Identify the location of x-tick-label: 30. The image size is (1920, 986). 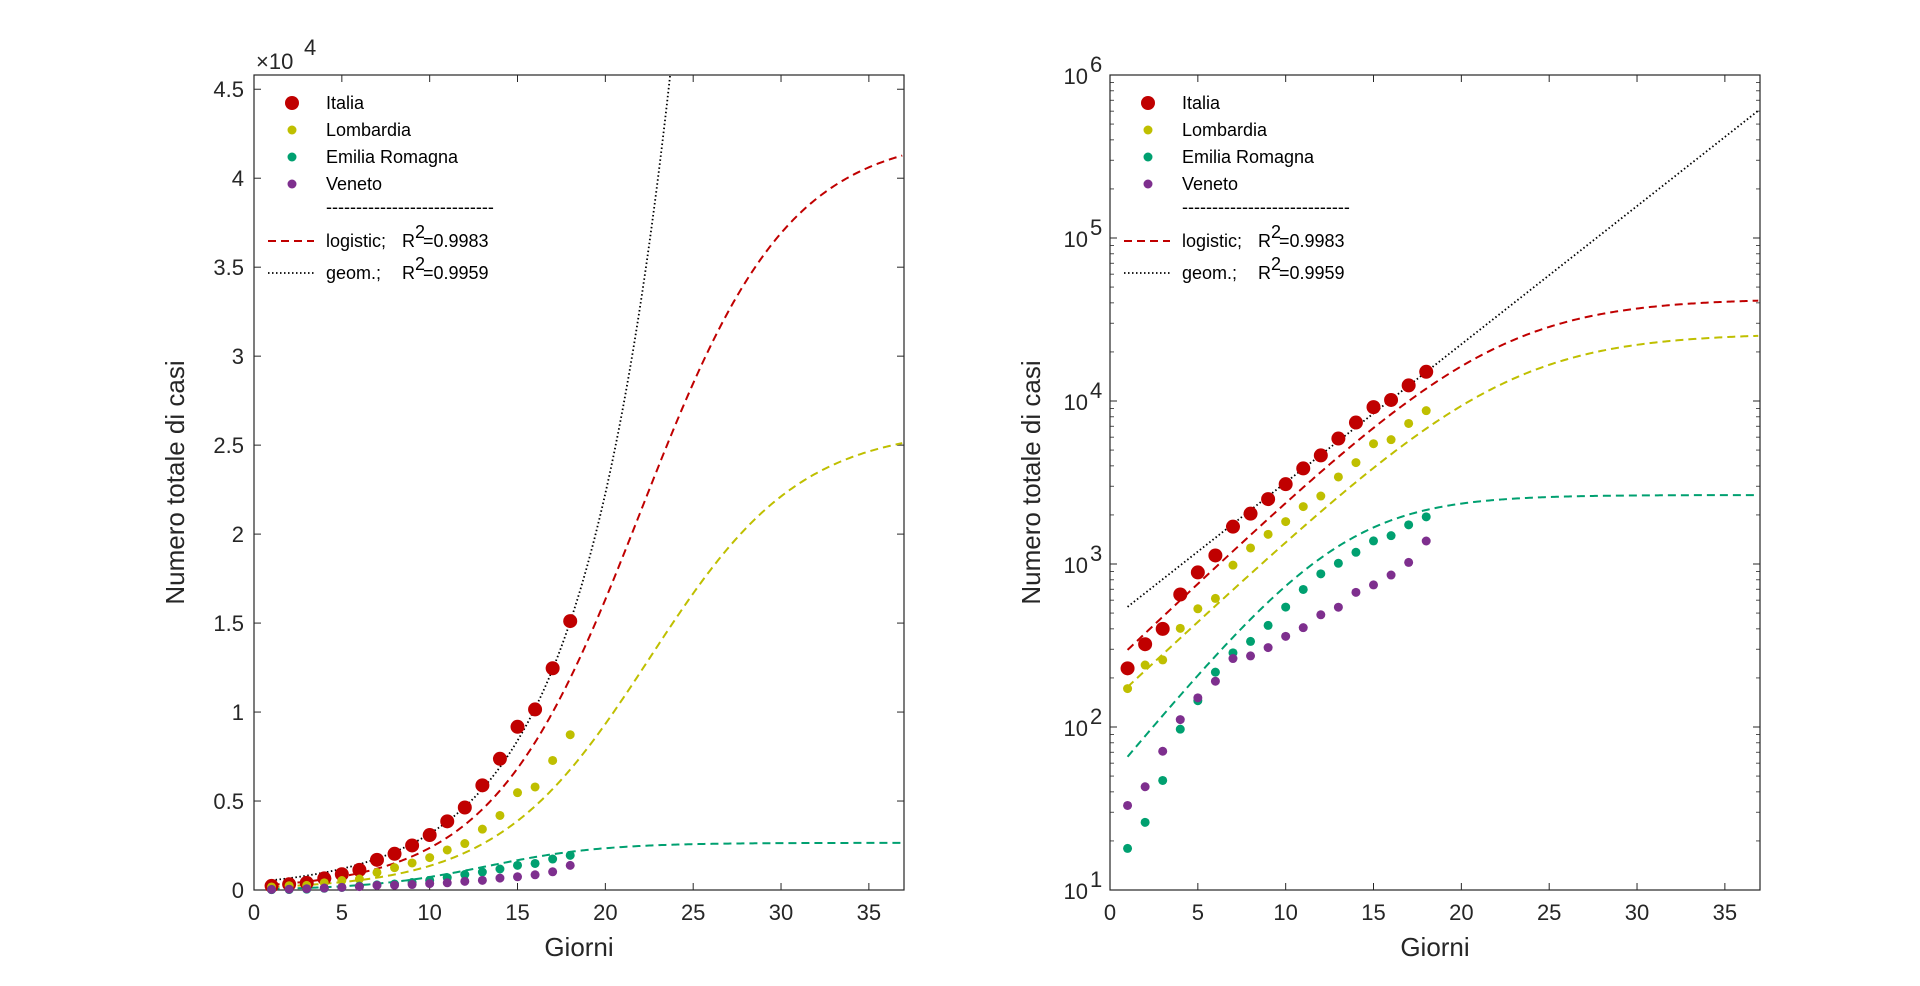
(781, 912).